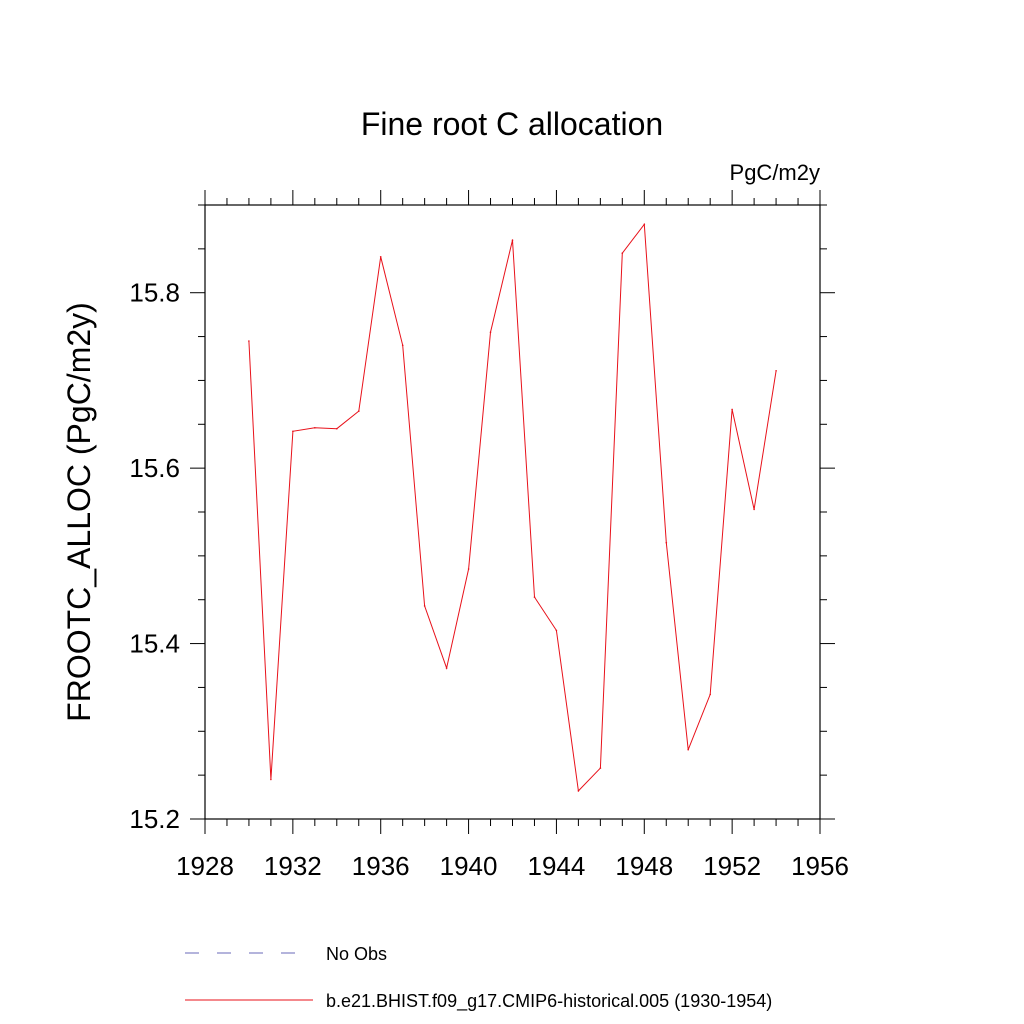 Image resolution: width=1024 pixels, height=1024 pixels. Describe the element at coordinates (512, 866) in the screenshot. I see `x-tick-labels: 1928 1932 1936 1940 1944 1948 1952 1956` at that location.